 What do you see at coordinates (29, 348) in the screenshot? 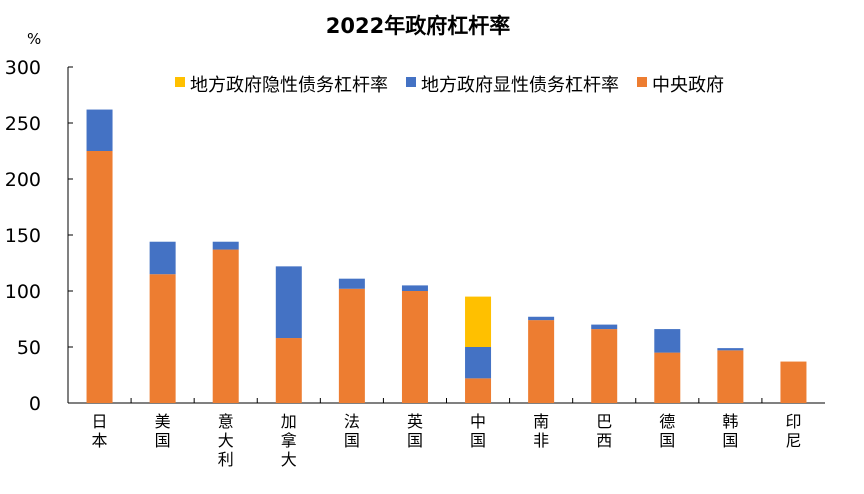
I see `y-tick-label: 50` at bounding box center [29, 348].